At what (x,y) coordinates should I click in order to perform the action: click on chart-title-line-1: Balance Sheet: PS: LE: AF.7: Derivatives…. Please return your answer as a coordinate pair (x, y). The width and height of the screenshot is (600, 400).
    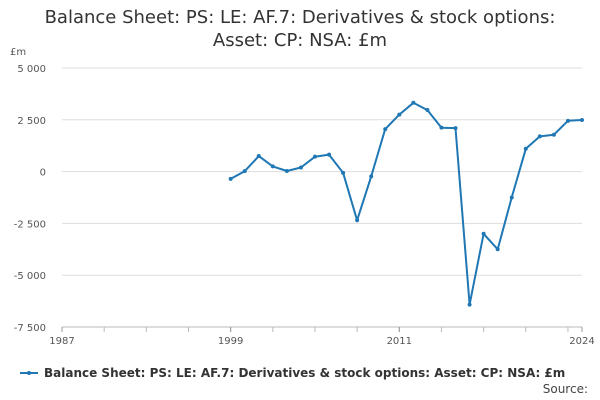
    Looking at the image, I should click on (300, 17).